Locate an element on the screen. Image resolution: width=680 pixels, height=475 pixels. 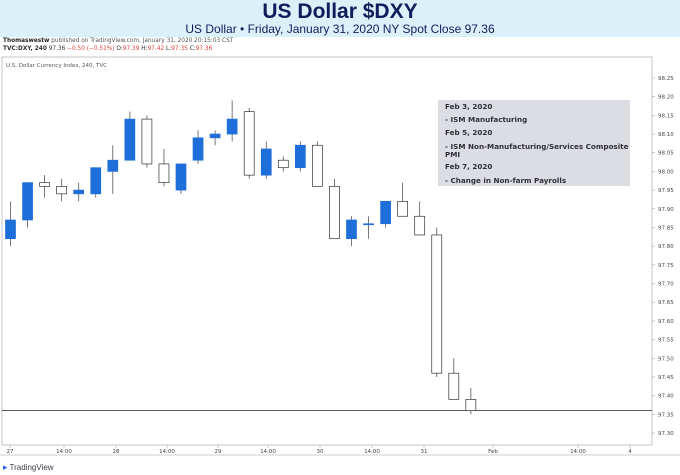
y-tick-label: 98.25 is located at coordinates (666, 79).